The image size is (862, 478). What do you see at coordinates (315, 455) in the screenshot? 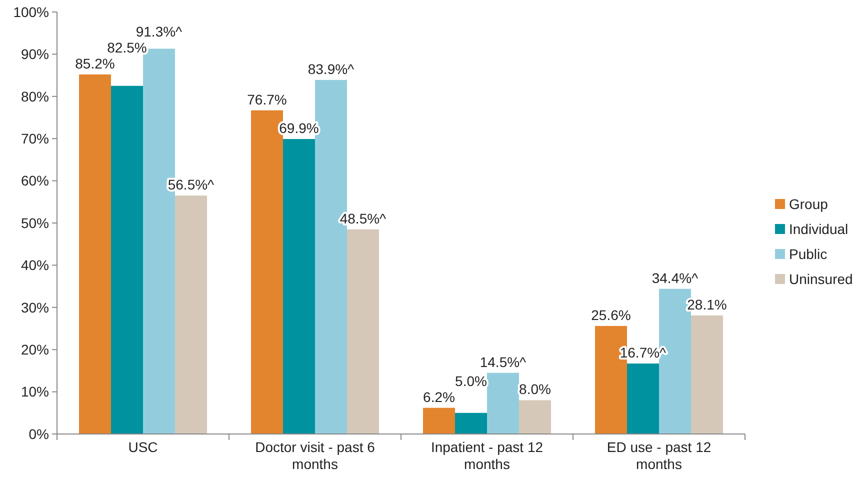
I see `x-tick-label: Doctor visit - past 6 months` at bounding box center [315, 455].